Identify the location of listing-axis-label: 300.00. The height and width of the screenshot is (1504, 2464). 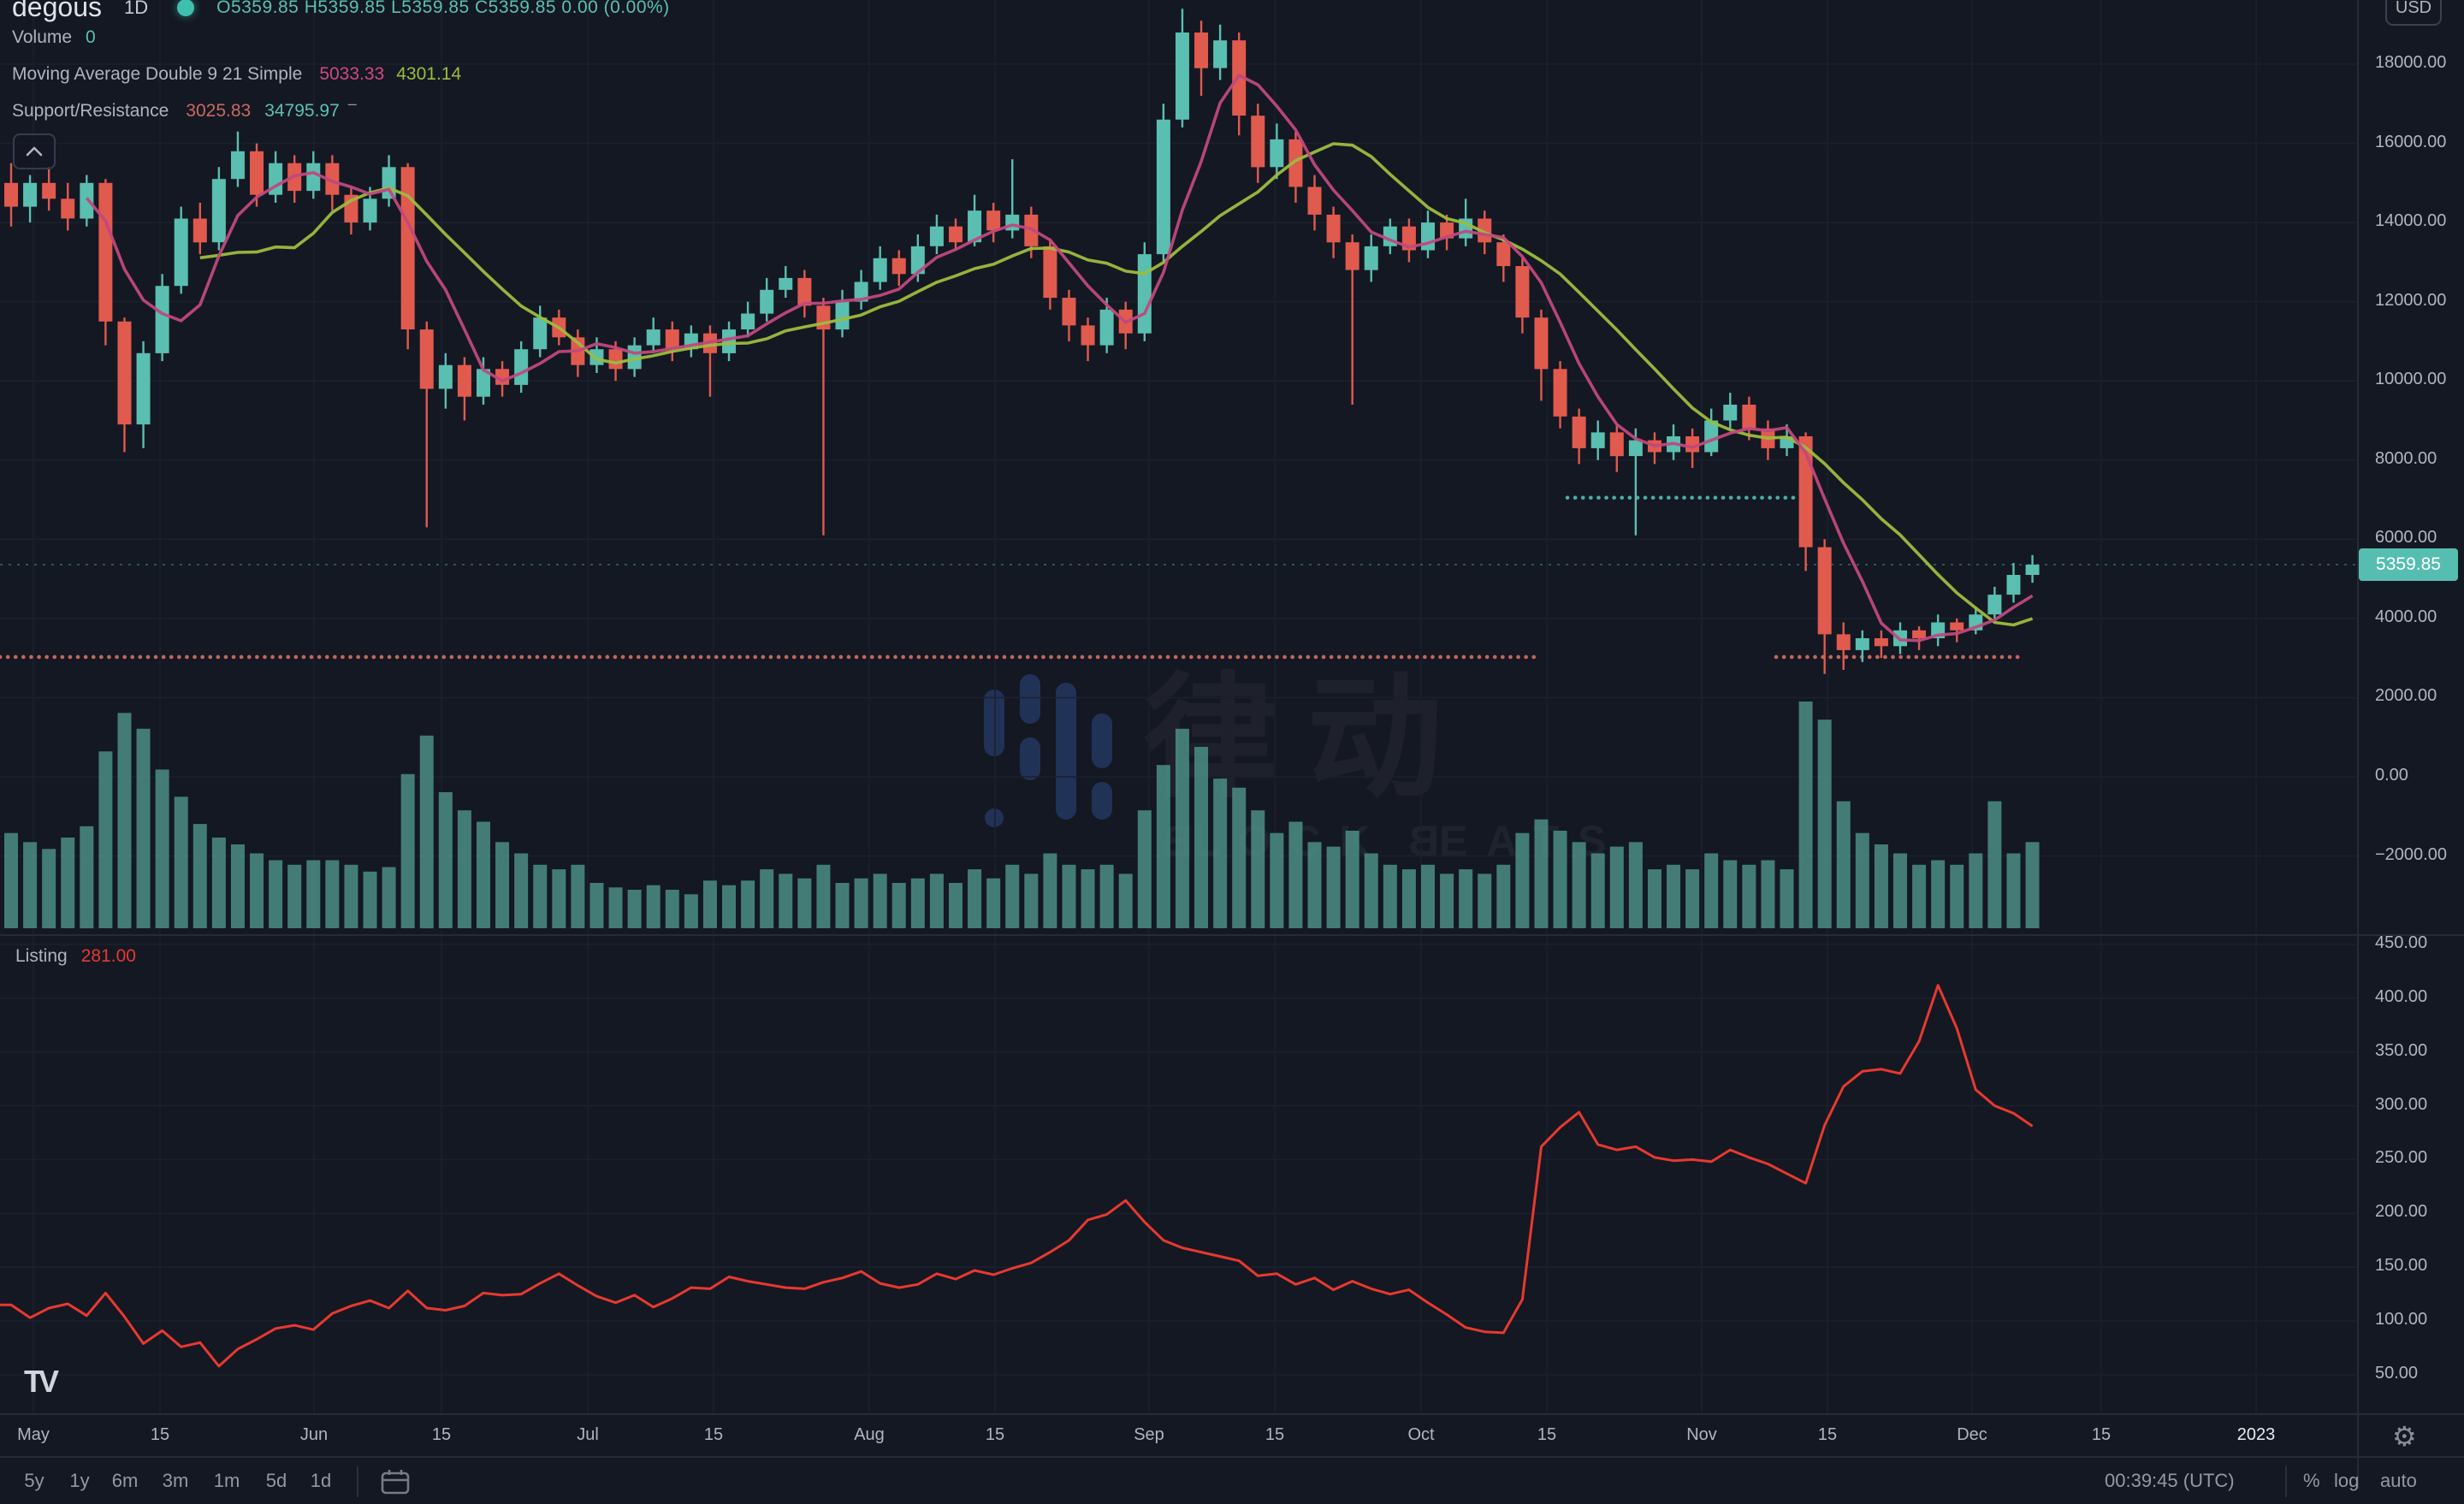
(2401, 1104).